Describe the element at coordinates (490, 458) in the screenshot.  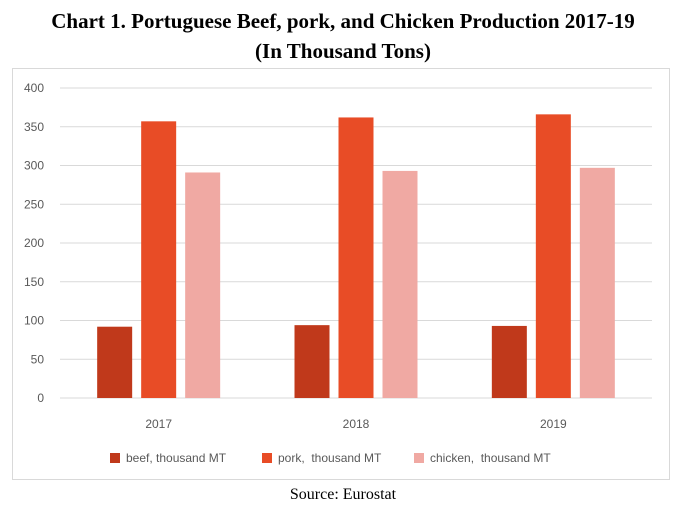
I see `legend-label: chicken, thousand MT` at that location.